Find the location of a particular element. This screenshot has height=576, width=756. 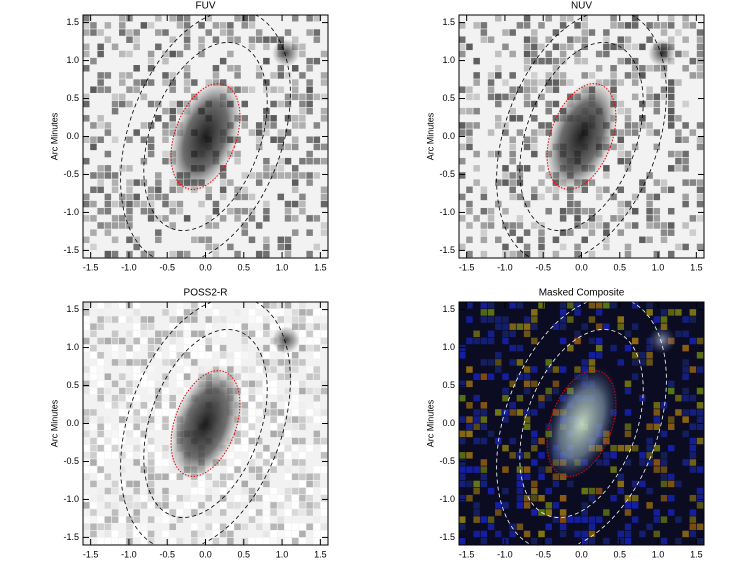

x-tick-label: -1.0 is located at coordinates (129, 267).